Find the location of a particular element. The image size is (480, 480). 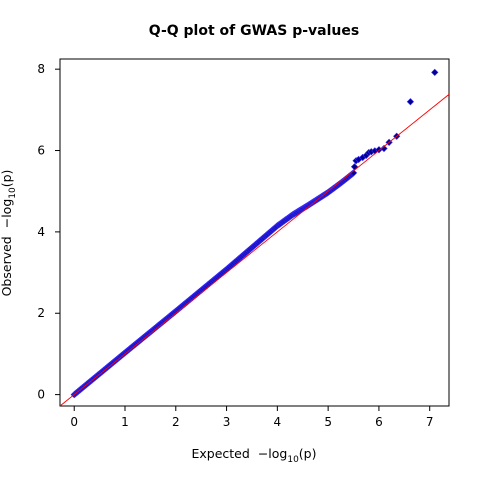

y-axis-ticks: 0 2 4 6 8 is located at coordinates (48, 232).